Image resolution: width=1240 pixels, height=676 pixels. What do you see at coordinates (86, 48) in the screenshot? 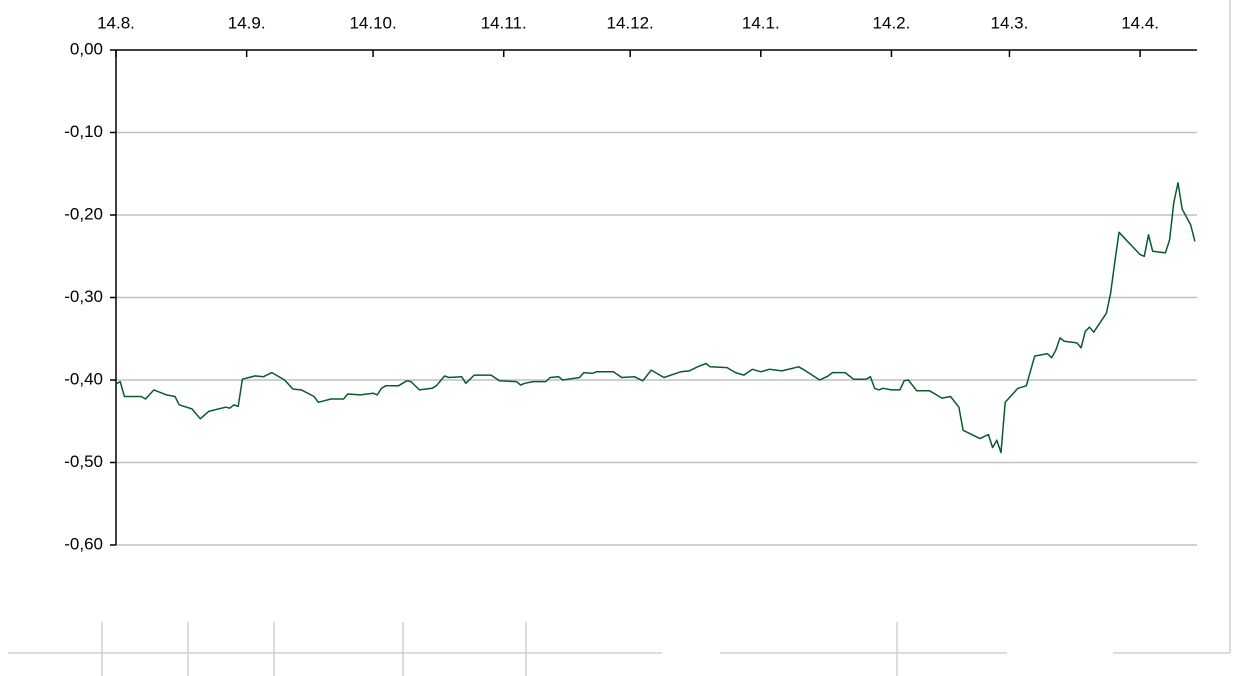
I see `y-tick-label: 0,00` at bounding box center [86, 48].